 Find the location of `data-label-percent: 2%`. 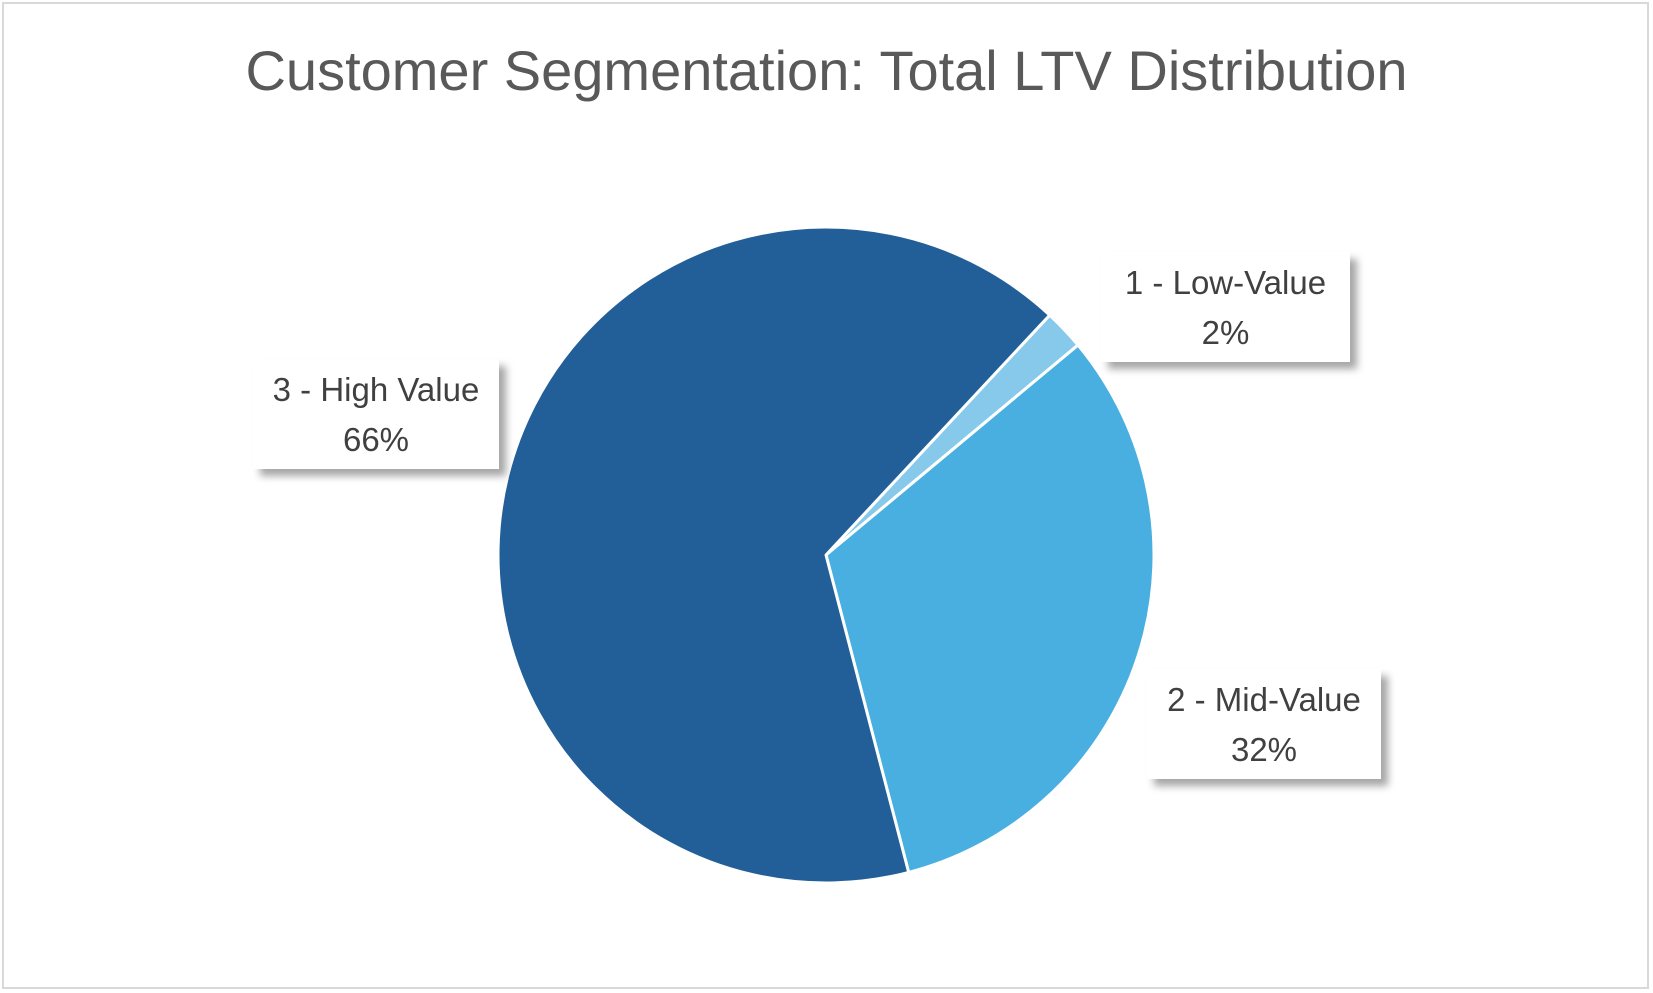

data-label-percent: 2% is located at coordinates (1226, 332).